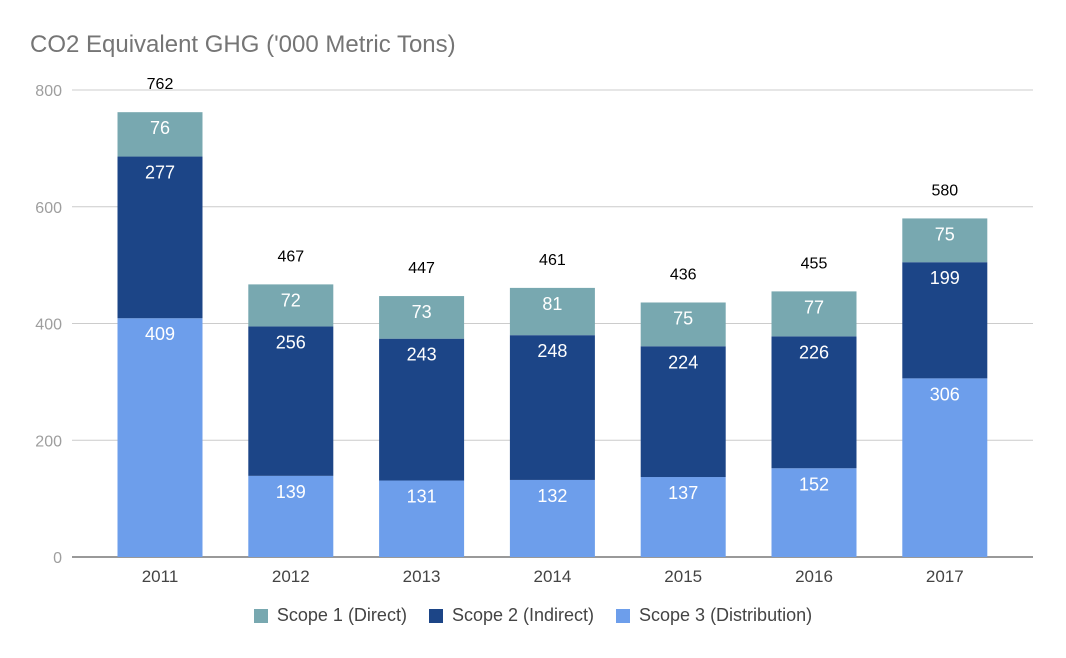  What do you see at coordinates (683, 576) in the screenshot?
I see `x-tick-label: 2015` at bounding box center [683, 576].